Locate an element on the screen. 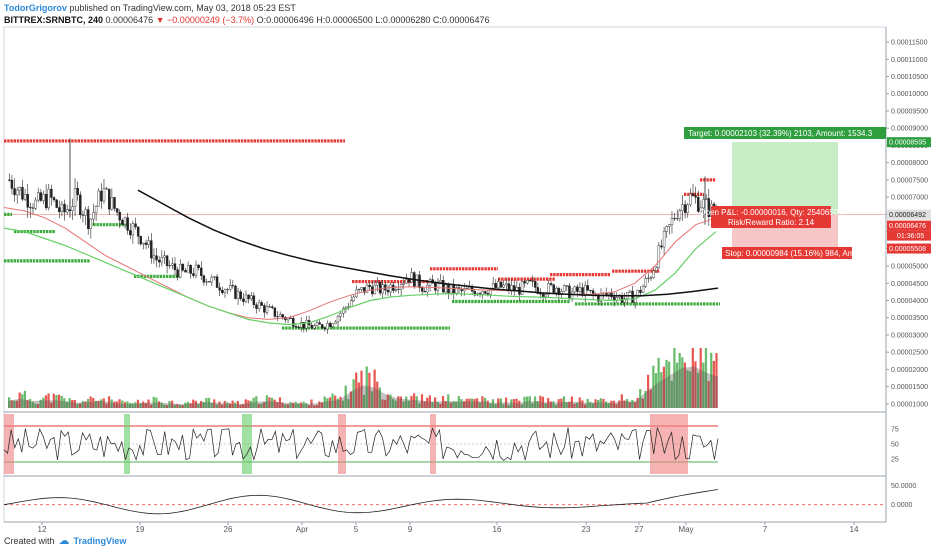 This screenshot has height=550, width=932. tradingview-brand: TradingView is located at coordinates (100, 540).